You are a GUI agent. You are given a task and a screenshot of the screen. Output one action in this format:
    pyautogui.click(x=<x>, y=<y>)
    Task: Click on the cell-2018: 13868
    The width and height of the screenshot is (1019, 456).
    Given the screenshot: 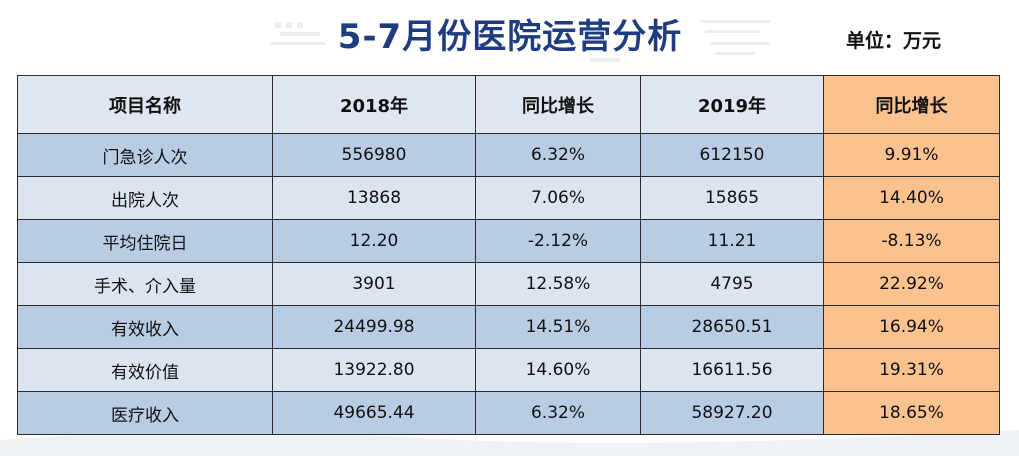 What is the action you would take?
    pyautogui.click(x=374, y=198)
    